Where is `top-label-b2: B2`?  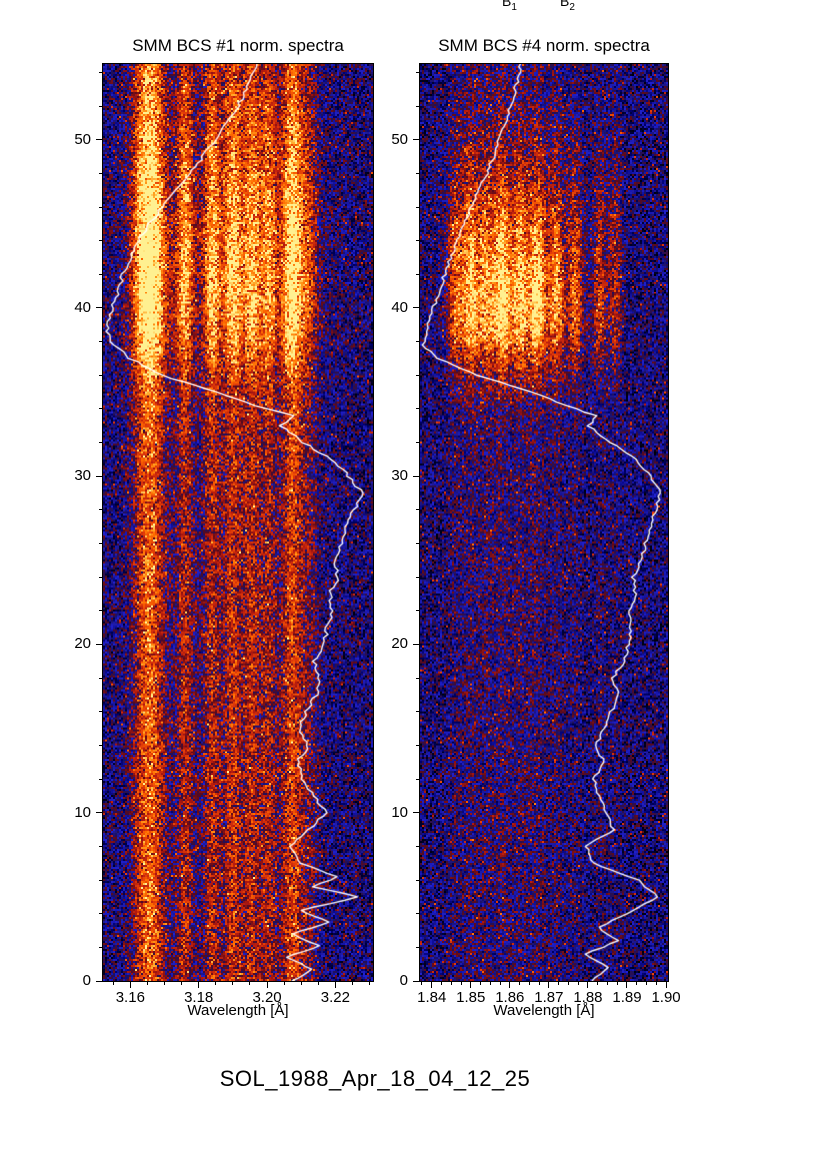
top-label-b2: B2 is located at coordinates (567, 6).